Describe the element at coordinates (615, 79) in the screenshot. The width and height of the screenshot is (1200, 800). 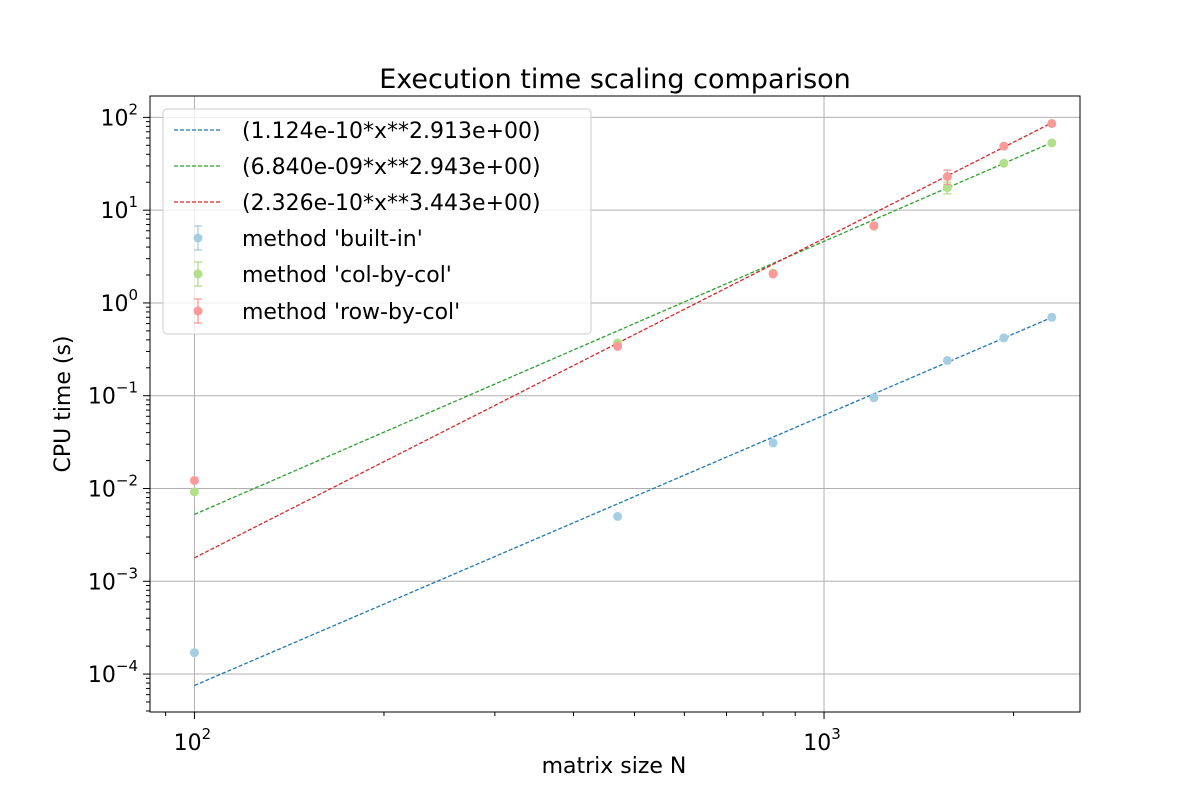
I see `chart-title: Execution time scaling comparison` at that location.